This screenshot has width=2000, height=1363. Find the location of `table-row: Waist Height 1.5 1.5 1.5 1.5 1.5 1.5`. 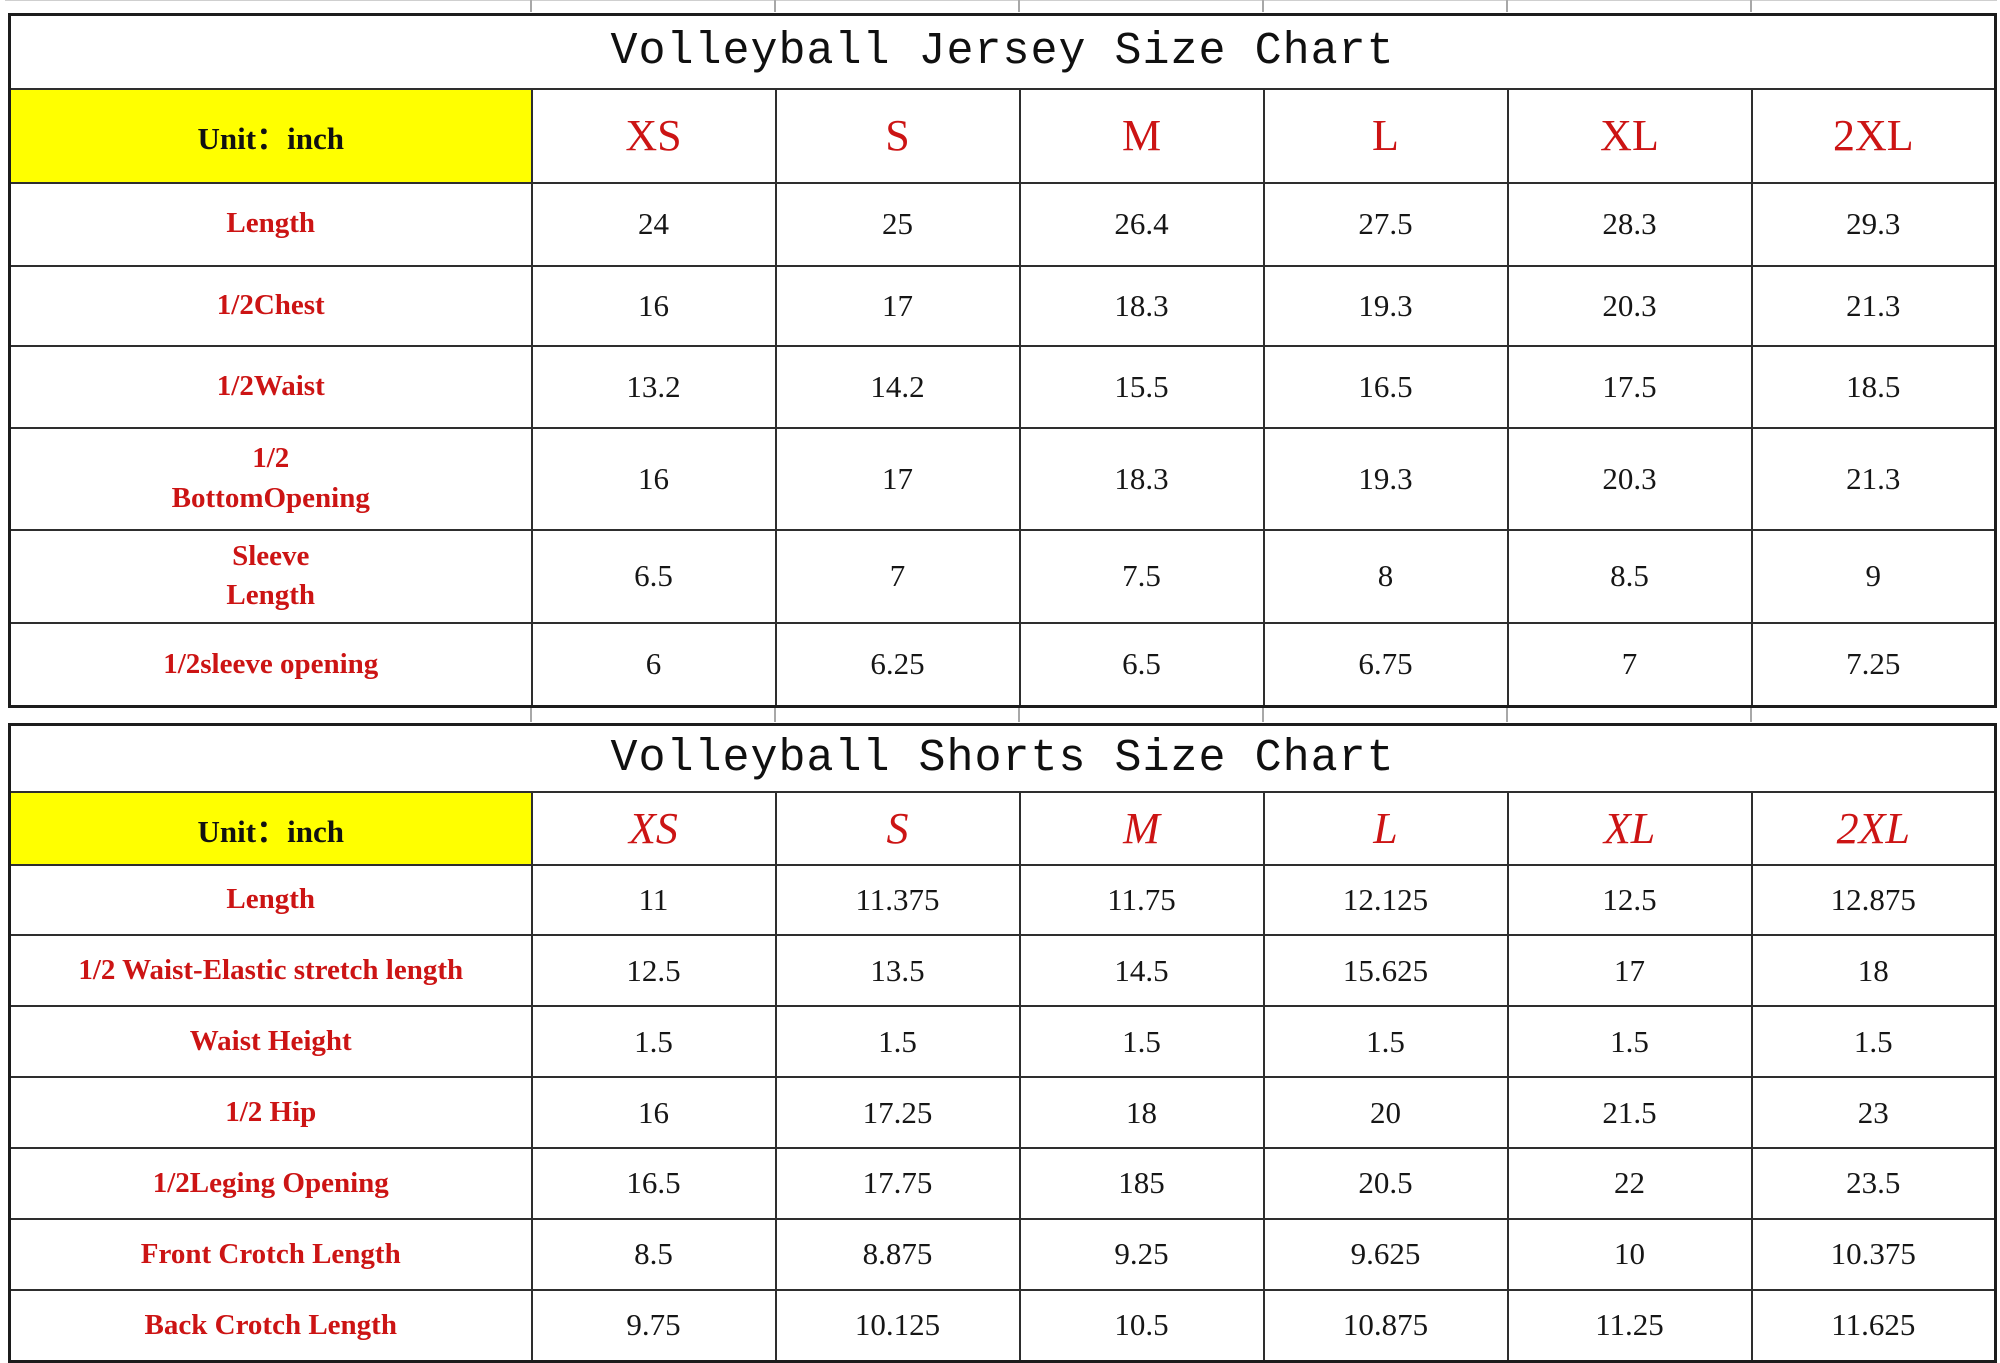

table-row: Waist Height 1.5 1.5 1.5 1.5 1.5 1.5 is located at coordinates (1002, 1042).